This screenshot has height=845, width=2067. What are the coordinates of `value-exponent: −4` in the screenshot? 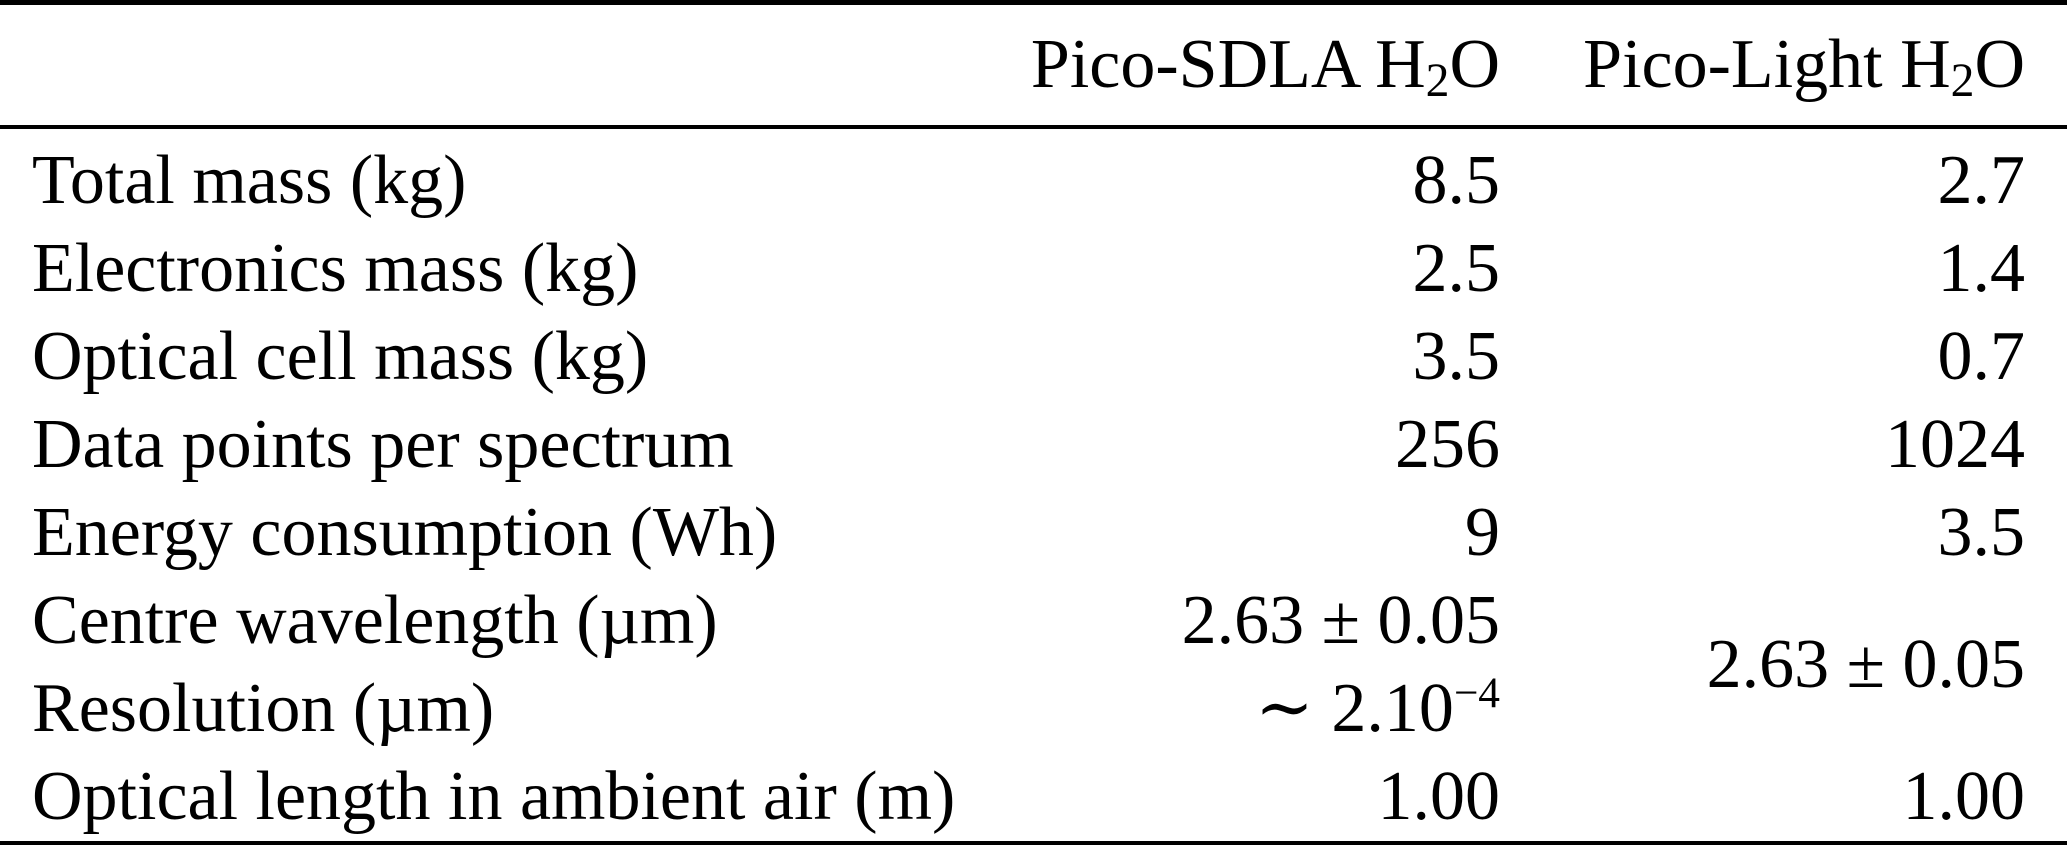 It's located at (1476, 693).